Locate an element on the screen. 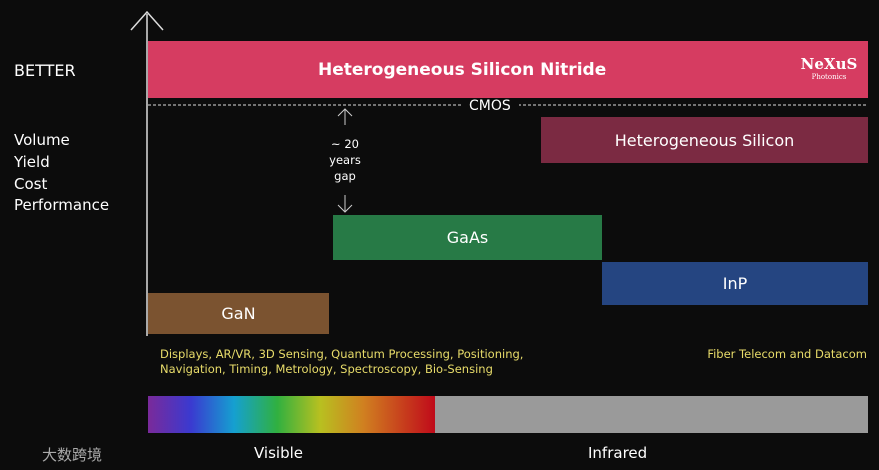 The height and width of the screenshot is (470, 879). bar-label: InP is located at coordinates (735, 283).